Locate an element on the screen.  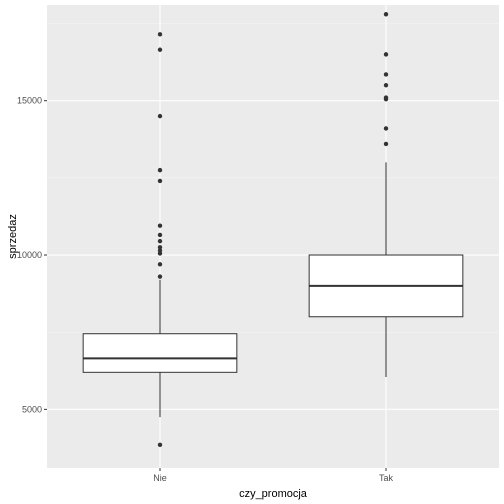
y-axis: 5000 10000 15000 is located at coordinates (32, 255).